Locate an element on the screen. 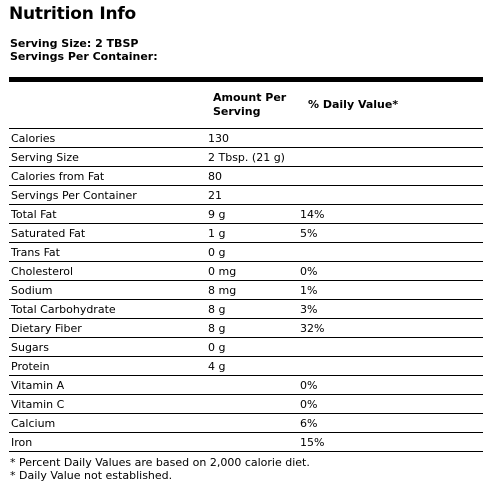 The image size is (500, 498). nutrient-amount: 21 is located at coordinates (252, 195).